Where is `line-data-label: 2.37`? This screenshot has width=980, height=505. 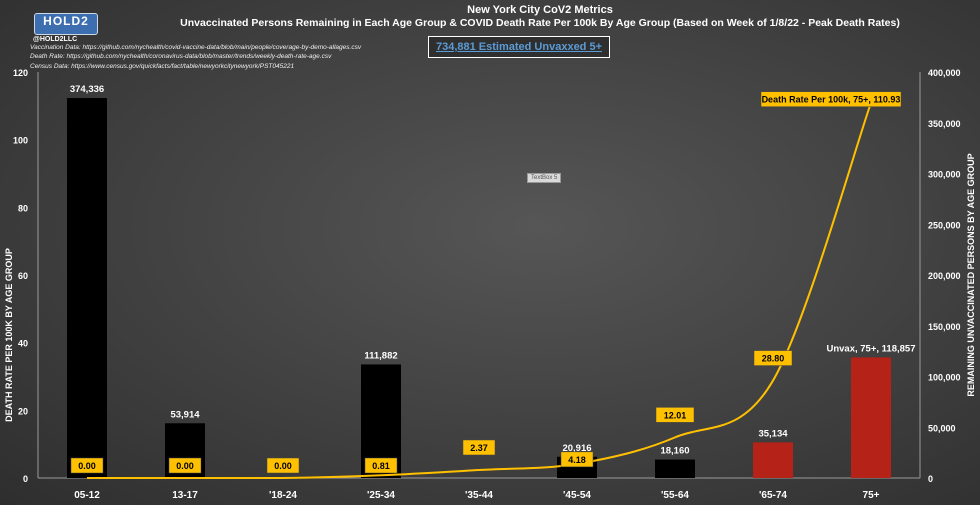 line-data-label: 2.37 is located at coordinates (479, 448).